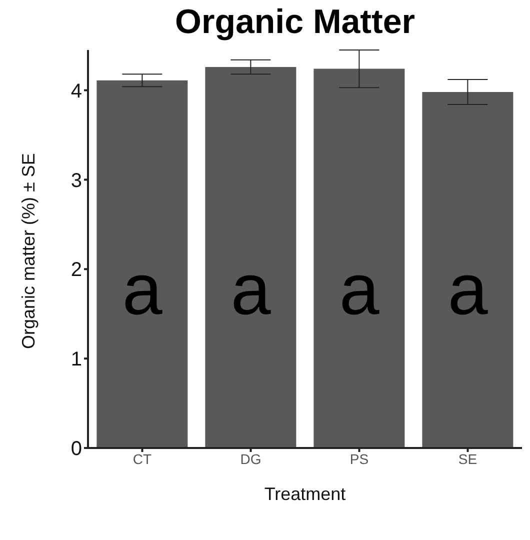 This screenshot has height=540, width=530. Describe the element at coordinates (468, 458) in the screenshot. I see `x-tick-label: SE` at that location.